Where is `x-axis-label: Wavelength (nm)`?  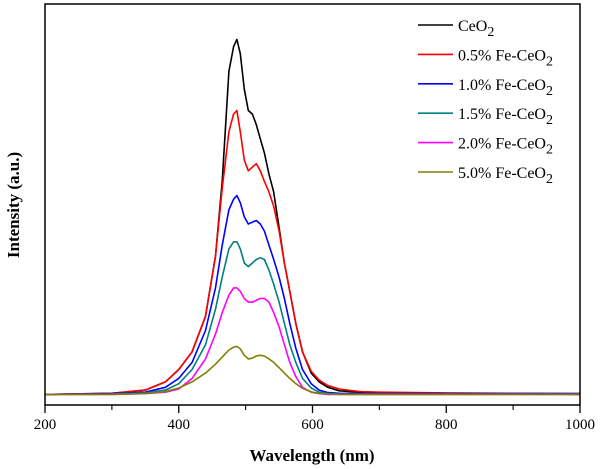 x-axis-label: Wavelength (nm) is located at coordinates (311, 455).